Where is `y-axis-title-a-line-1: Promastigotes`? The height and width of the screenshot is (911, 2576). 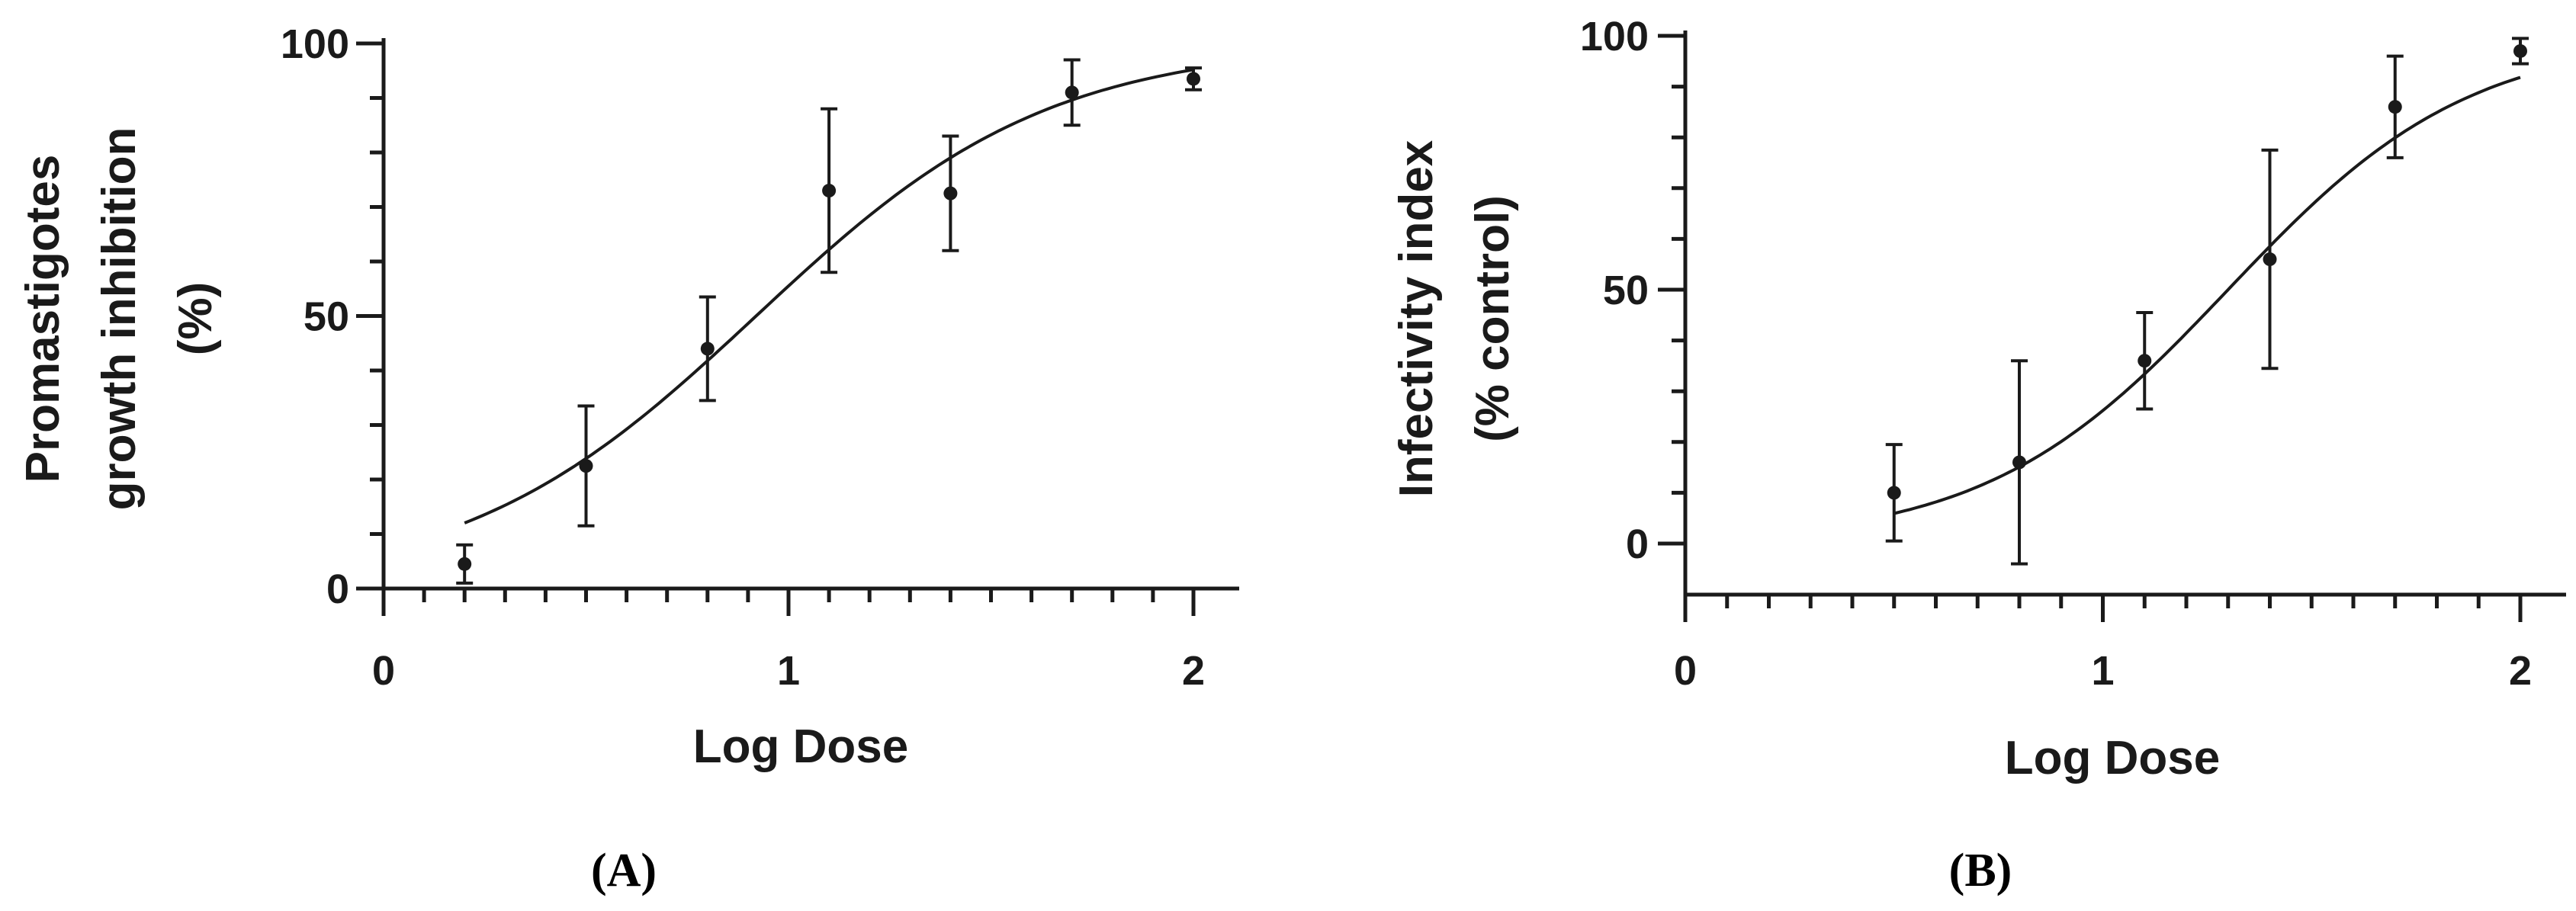 y-axis-title-a-line-1: Promastigotes is located at coordinates (43, 319).